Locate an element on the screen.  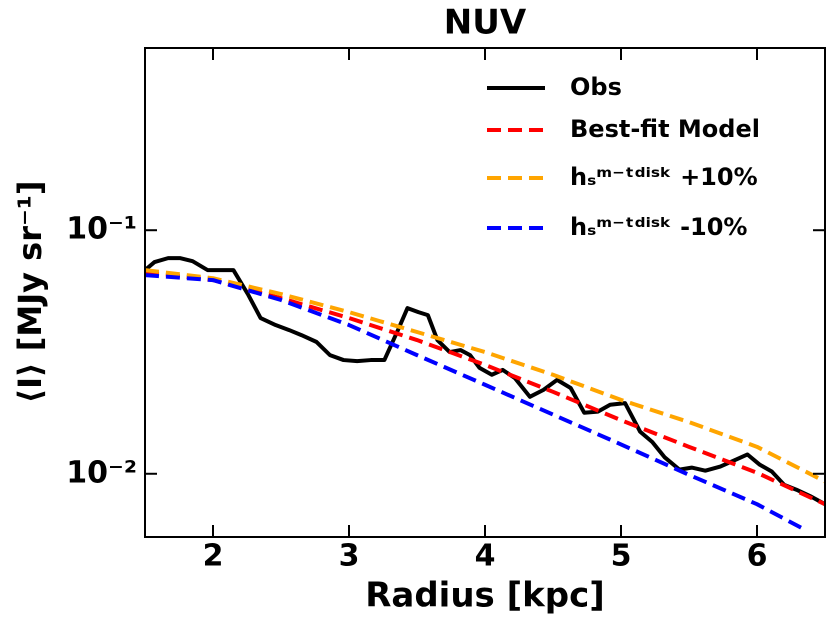
x-tick-label: 2 is located at coordinates (213, 556).